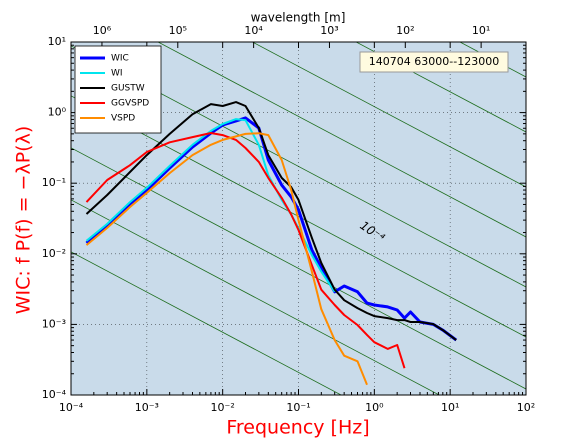 The height and width of the screenshot is (441, 585). Describe the element at coordinates (128, 89) in the screenshot. I see `legend-label: GUSTW` at that location.